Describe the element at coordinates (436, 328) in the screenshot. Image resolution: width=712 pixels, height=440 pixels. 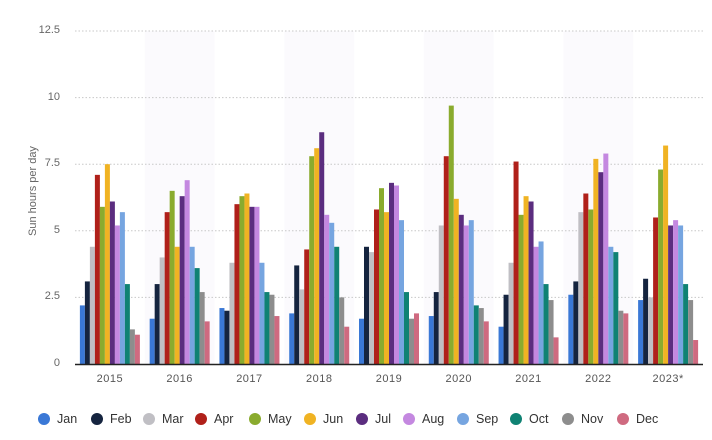
I see `bar-feb-2020` at that location.